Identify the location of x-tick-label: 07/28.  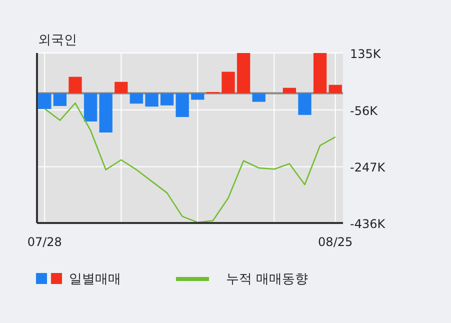
(44, 242).